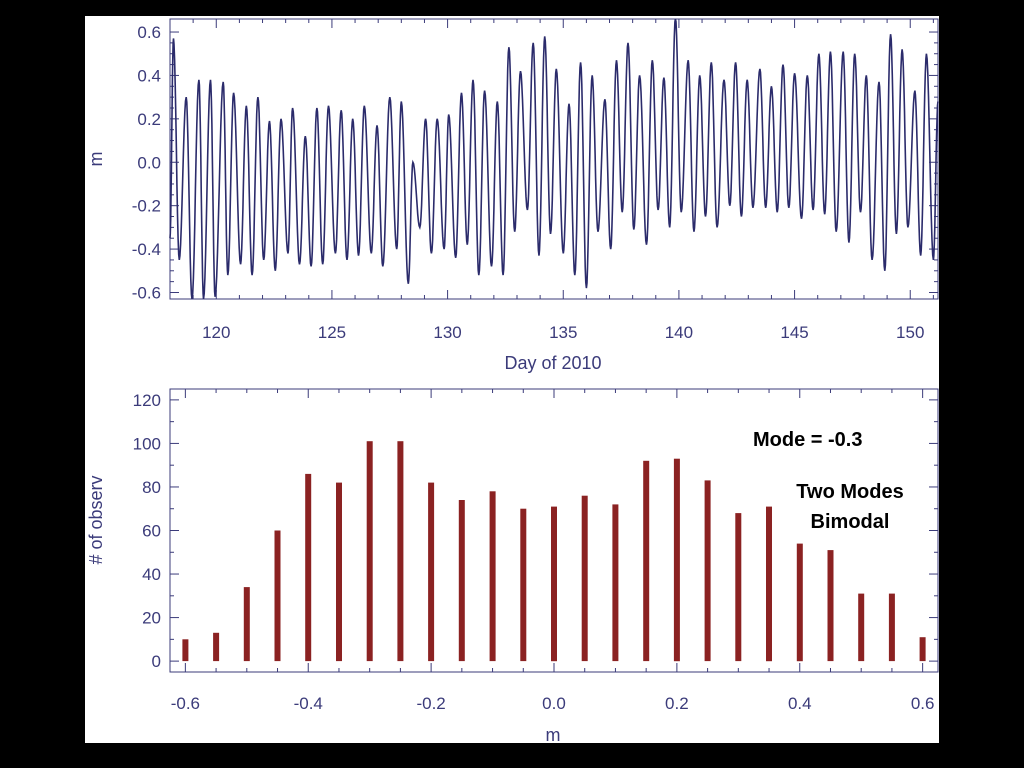 The width and height of the screenshot is (1024, 768). Describe the element at coordinates (146, 249) in the screenshot. I see `line-y-tick-label: -0.4` at that location.